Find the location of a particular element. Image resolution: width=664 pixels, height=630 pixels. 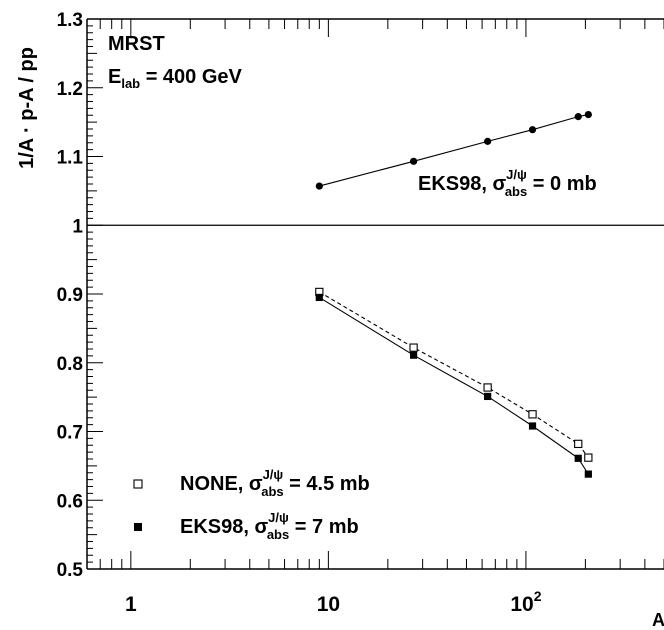

eks98-0mb-label: EKS98, σJ/ψ abs = 0 mb is located at coordinates (507, 183).